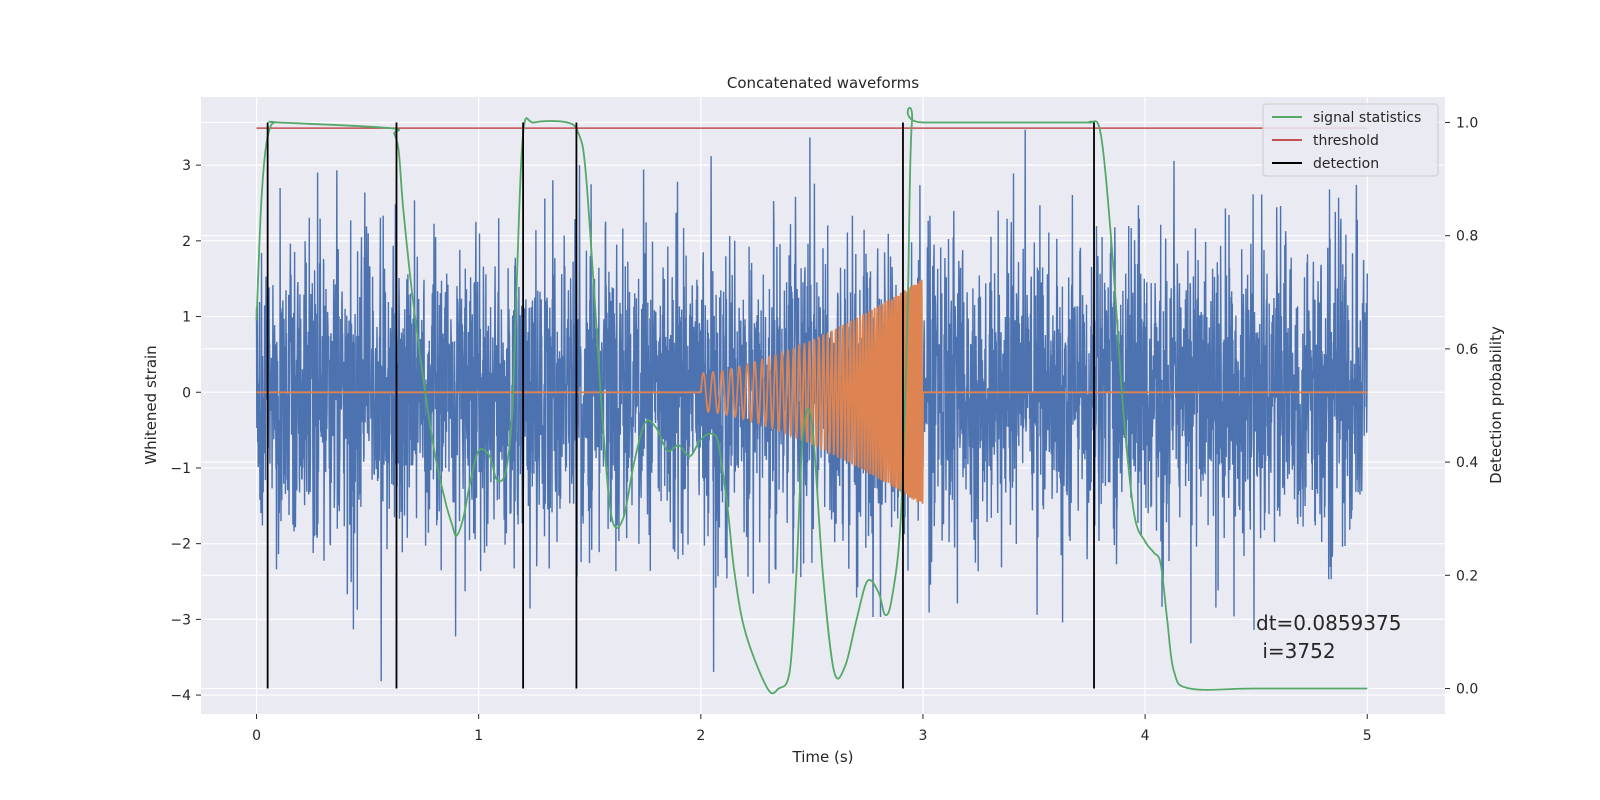 Image resolution: width=1600 pixels, height=800 pixels. Describe the element at coordinates (700, 736) in the screenshot. I see `x-tick-label: 2` at that location.